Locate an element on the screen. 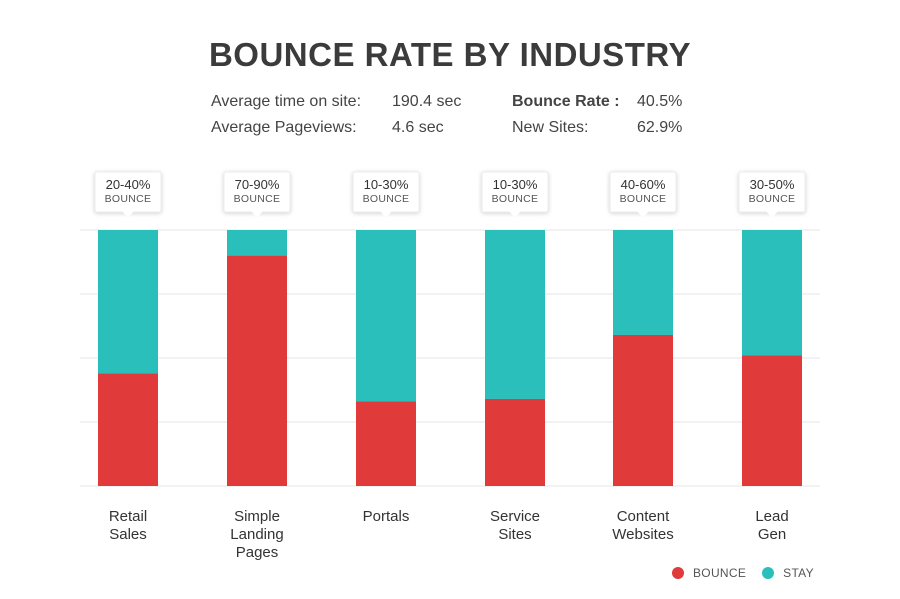 The height and width of the screenshot is (599, 900). stat-value: 62.9% is located at coordinates (660, 127).